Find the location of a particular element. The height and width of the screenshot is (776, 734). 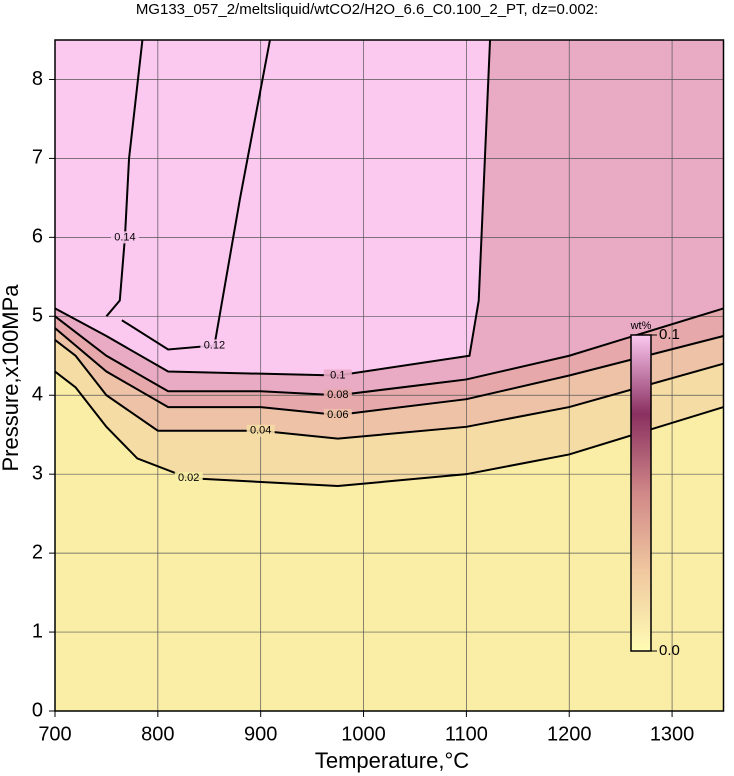

x-tick-label: 1300 is located at coordinates (672, 734).